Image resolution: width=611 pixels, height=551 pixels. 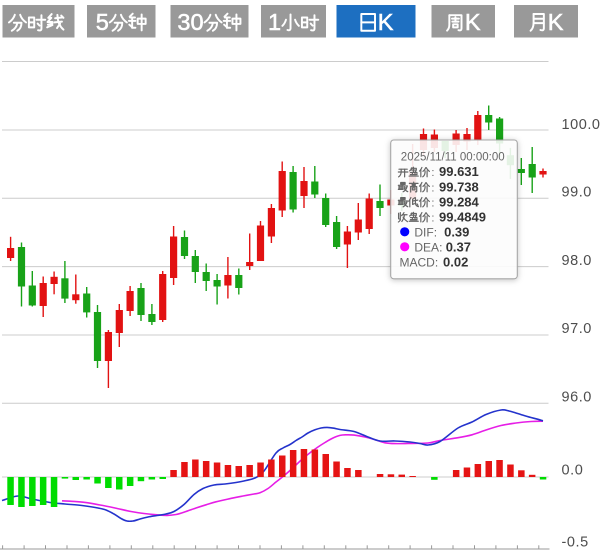 What do you see at coordinates (459, 171) in the screenshot?
I see `svg-text: 99.631` at bounding box center [459, 171].